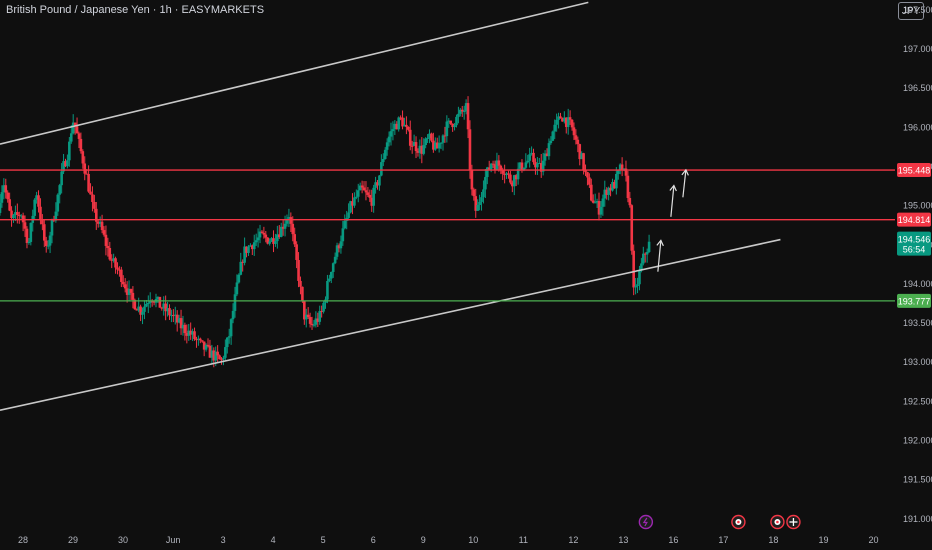 The height and width of the screenshot is (550, 932). I want to click on time-tick-label: 13, so click(623, 540).